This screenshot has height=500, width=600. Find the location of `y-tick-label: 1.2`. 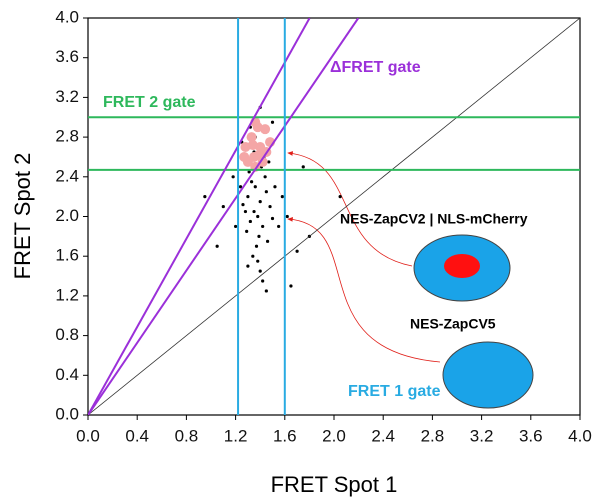

y-tick-label: 1.2 is located at coordinates (67, 294).